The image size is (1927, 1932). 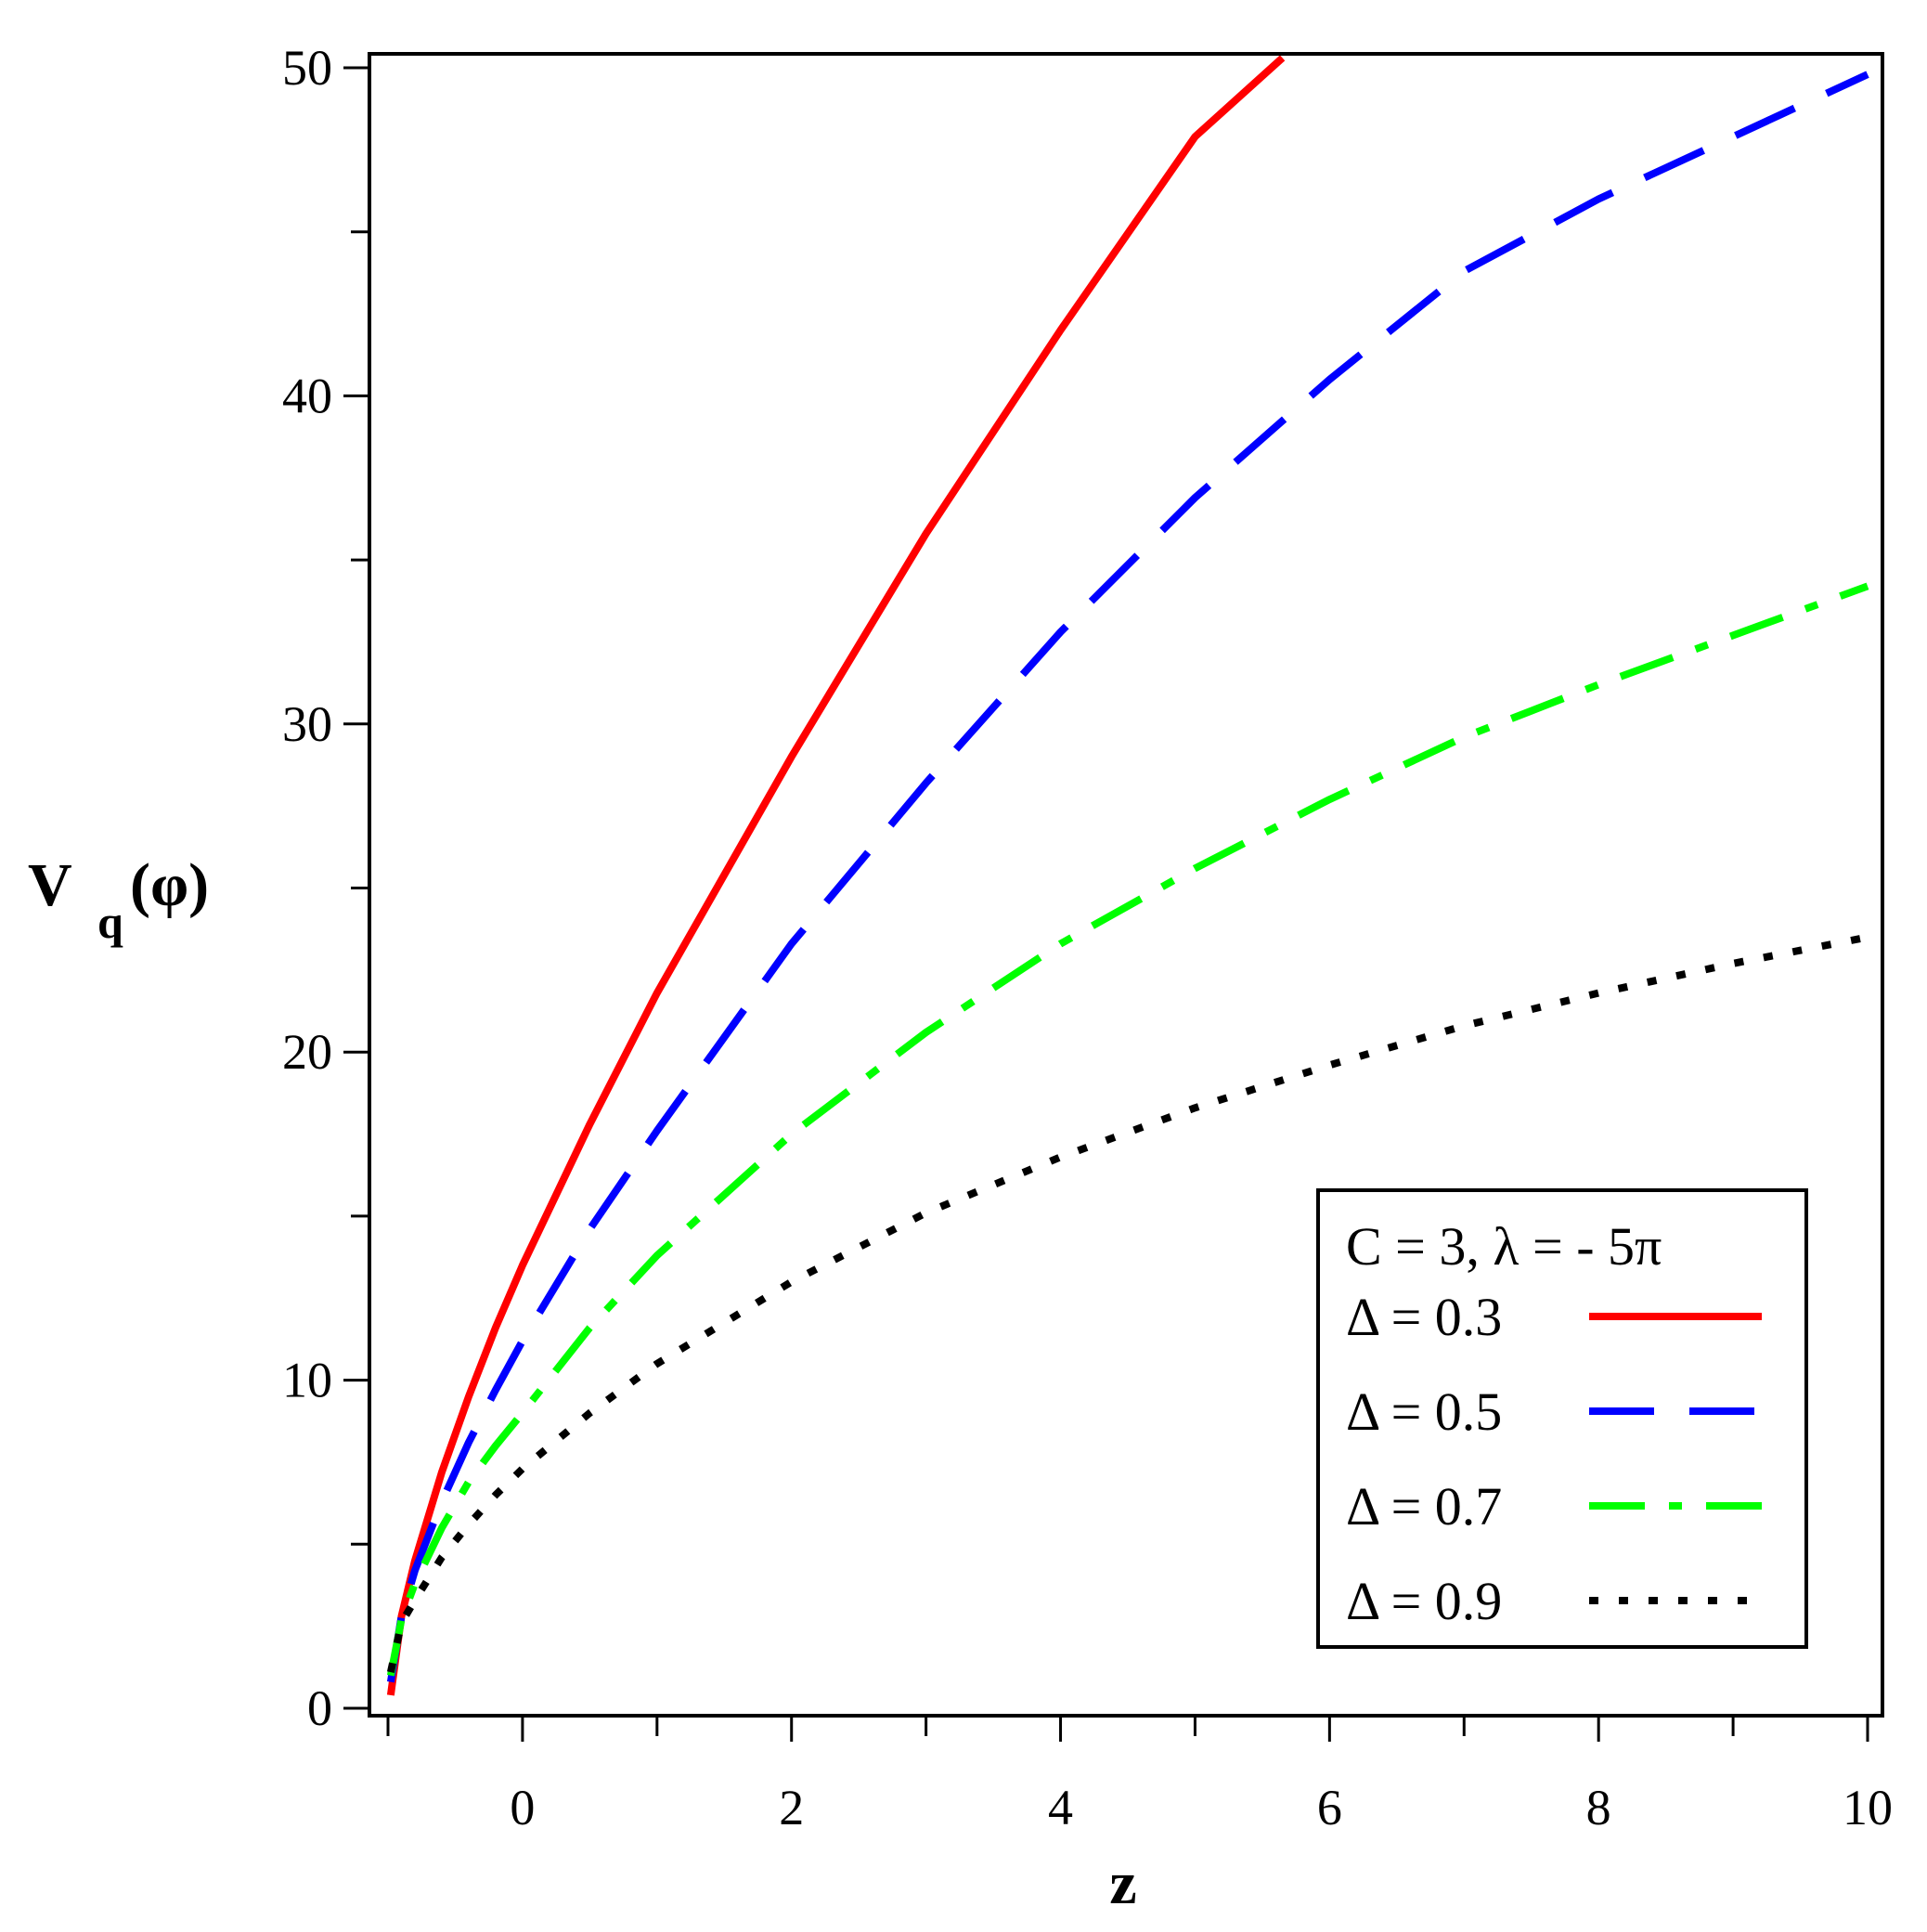 What do you see at coordinates (1504, 1246) in the screenshot?
I see `legend-title: C = 3, λ = - 5π` at bounding box center [1504, 1246].